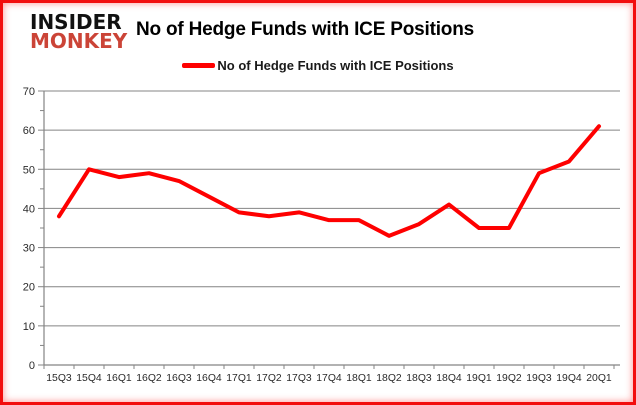 The width and height of the screenshot is (636, 405). Describe the element at coordinates (479, 378) in the screenshot. I see `x-tick-label: 19Q1` at that location.